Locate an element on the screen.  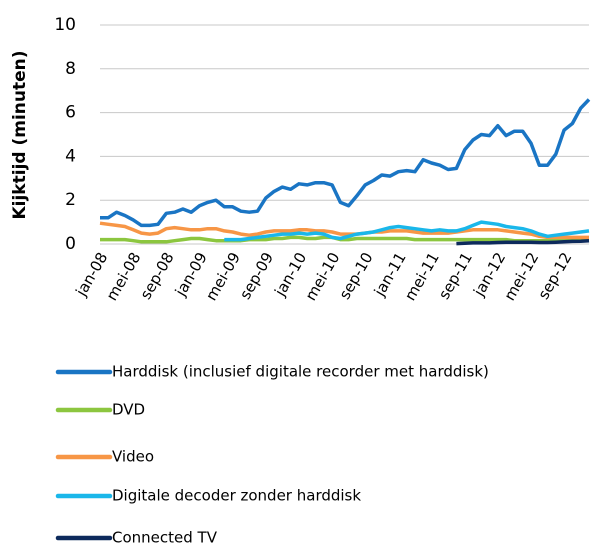
y-tick-label: 6 is located at coordinates (70, 113).